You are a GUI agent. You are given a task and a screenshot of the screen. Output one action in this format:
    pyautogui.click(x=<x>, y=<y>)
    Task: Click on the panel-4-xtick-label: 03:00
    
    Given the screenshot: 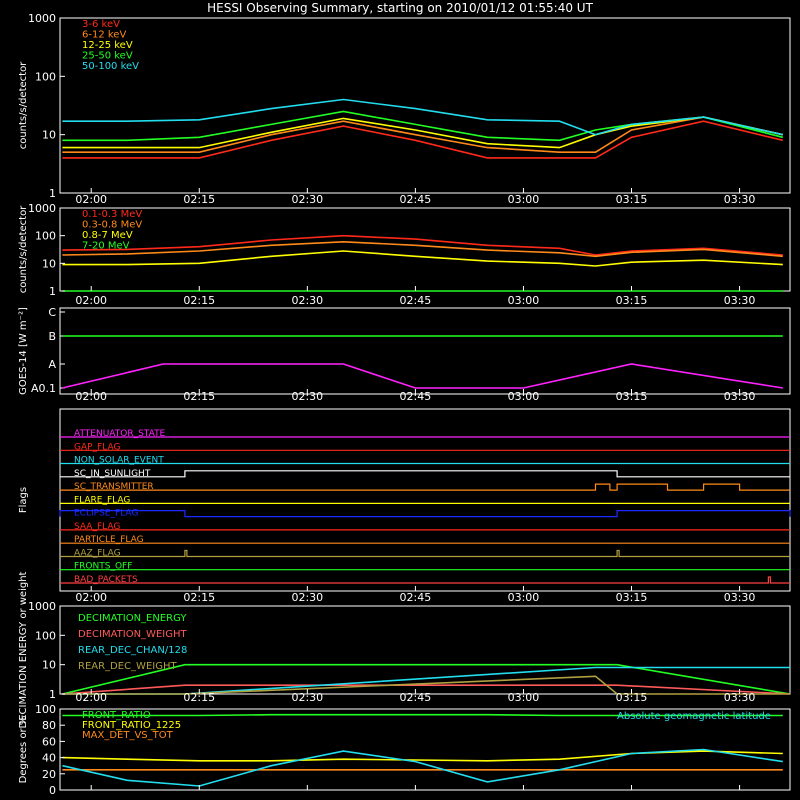 What is the action you would take?
    pyautogui.click(x=524, y=597)
    